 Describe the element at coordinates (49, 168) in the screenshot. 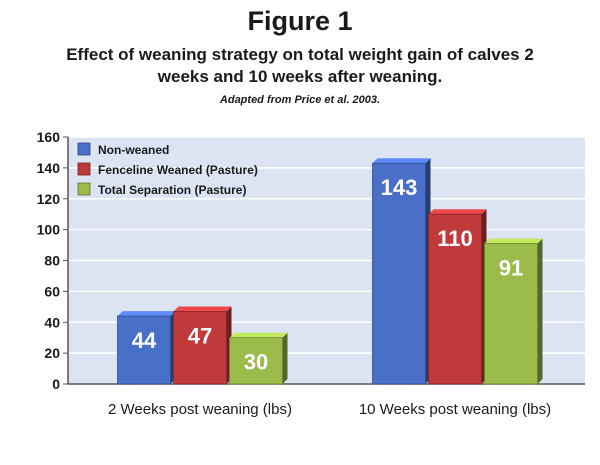

I see `y-tick-label: 140` at that location.